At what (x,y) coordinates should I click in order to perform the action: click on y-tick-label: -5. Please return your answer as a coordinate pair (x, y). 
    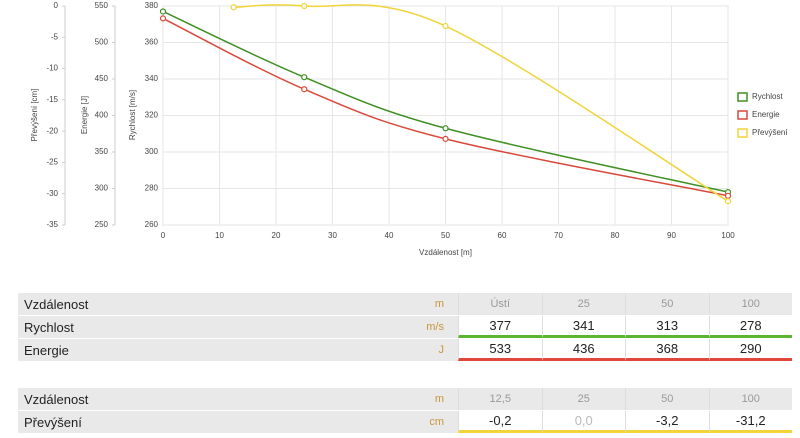
    Looking at the image, I should click on (55, 36).